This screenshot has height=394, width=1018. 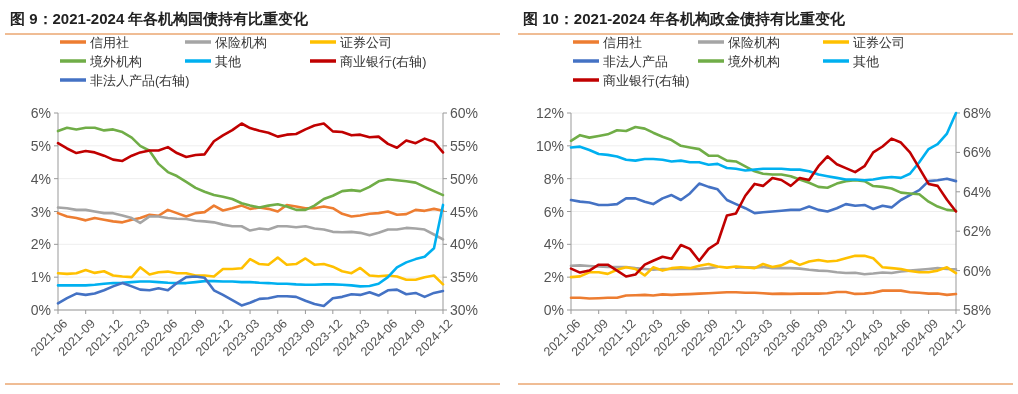 I want to click on y-tick-label: 12%, so click(x=549, y=113).